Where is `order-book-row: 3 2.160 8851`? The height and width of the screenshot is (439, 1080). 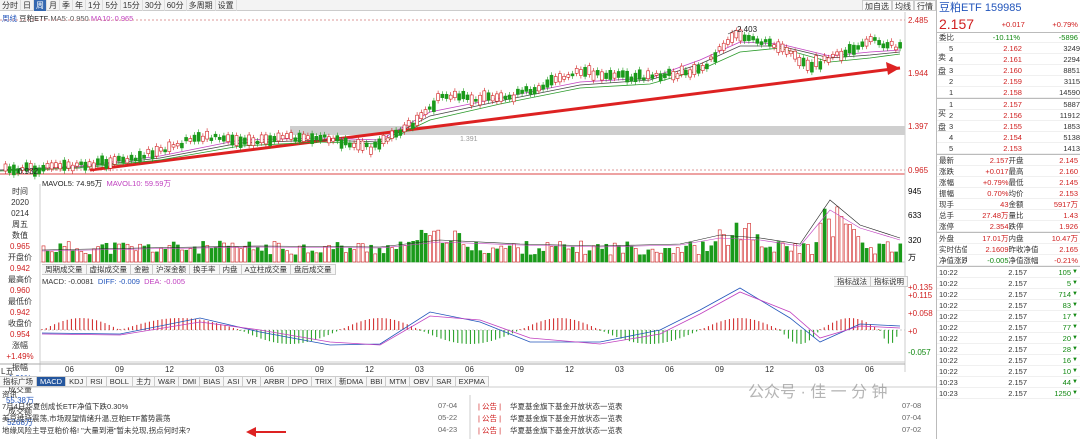
order-book-row: 3 2.160 8851 is located at coordinates (1008, 70).